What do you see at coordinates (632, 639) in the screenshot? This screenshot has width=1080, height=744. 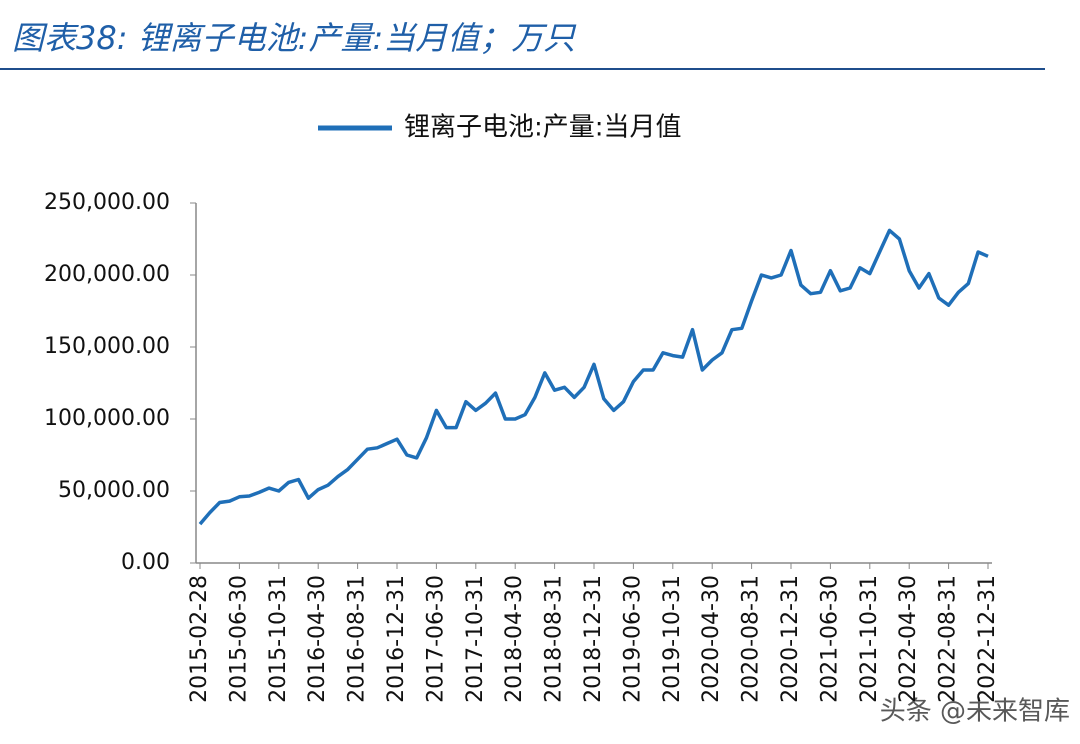 I see `x-tick-label: 2019-06-30` at bounding box center [632, 639].